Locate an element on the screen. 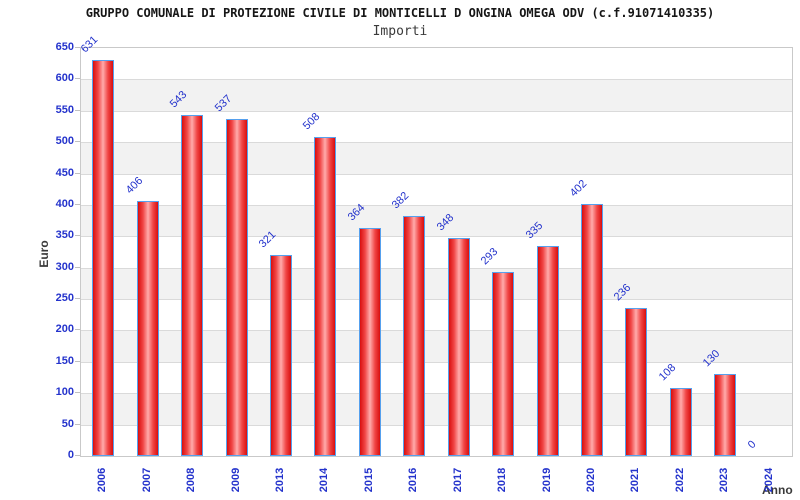 This screenshot has height=500, width=800. x-tick-label: 2018 is located at coordinates (502, 480).